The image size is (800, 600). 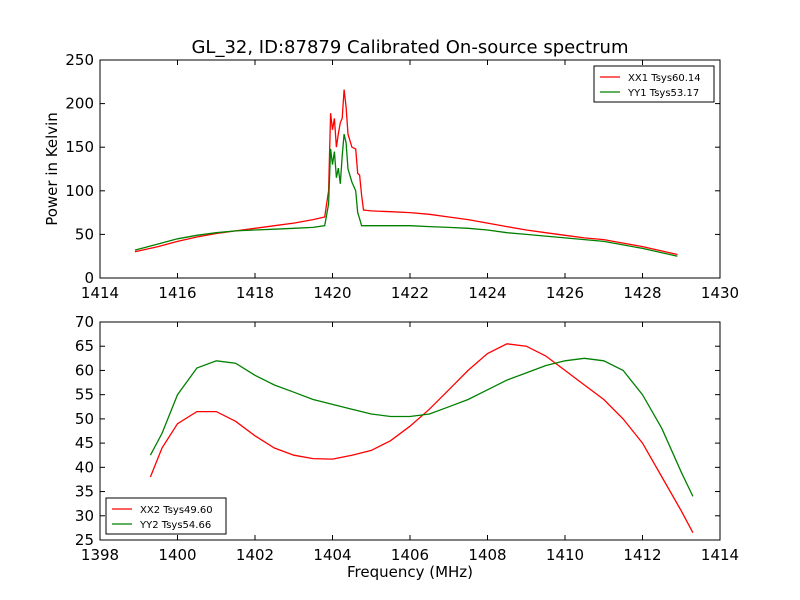 I want to click on top-x-tick-label: 1420, so click(x=332, y=293).